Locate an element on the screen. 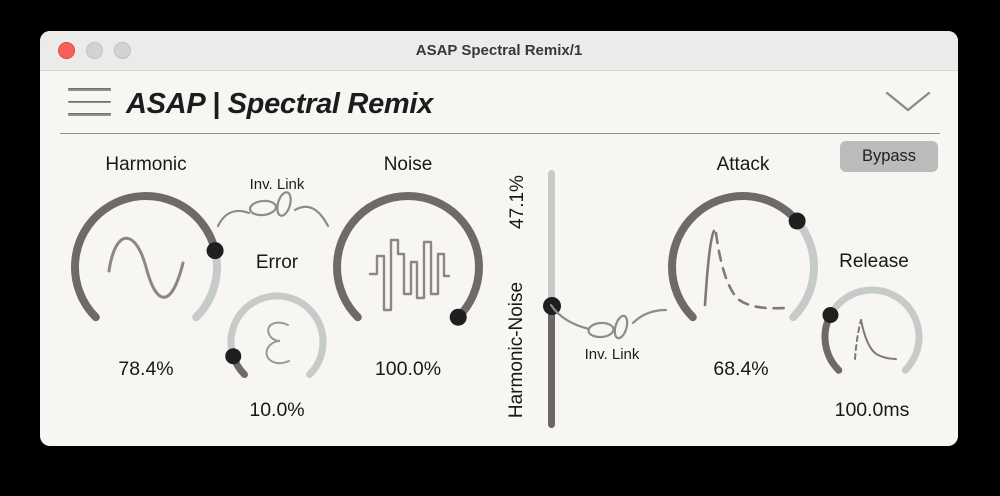 This screenshot has width=1000, height=496. window-title: ASAP Spectral Remix/1 is located at coordinates (499, 50).